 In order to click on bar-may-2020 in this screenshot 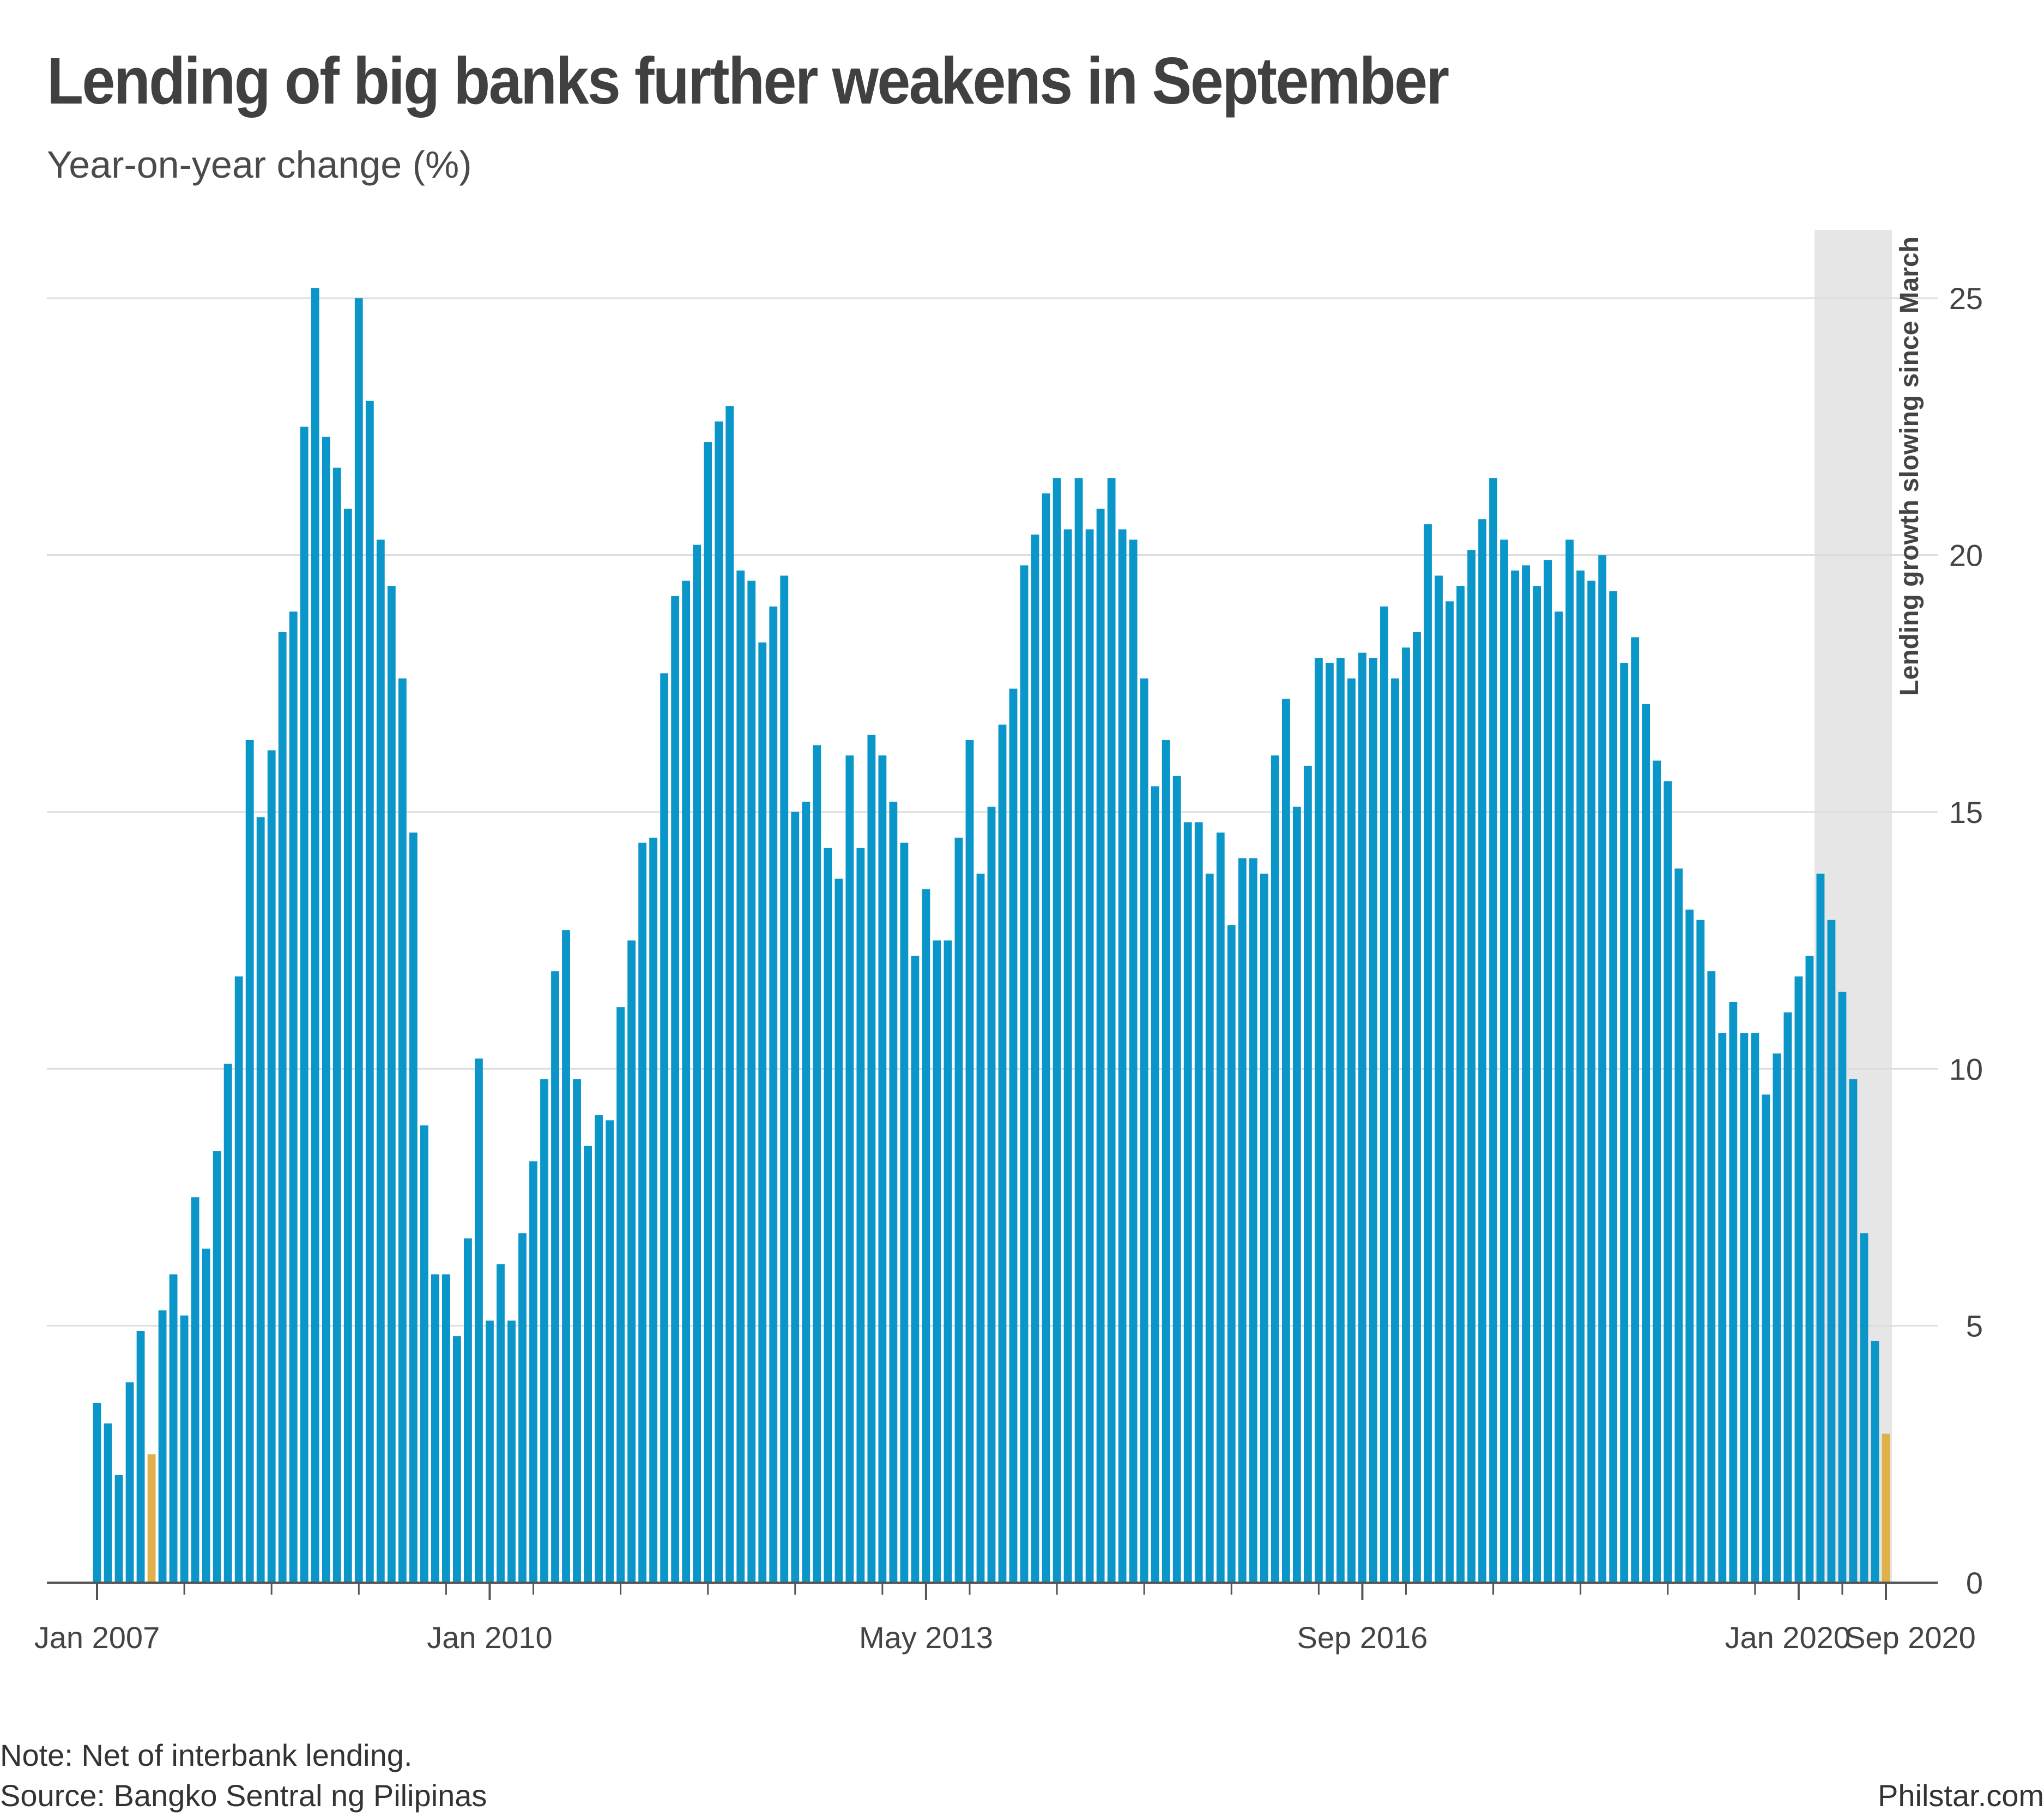, I will do `click(1842, 1287)`.